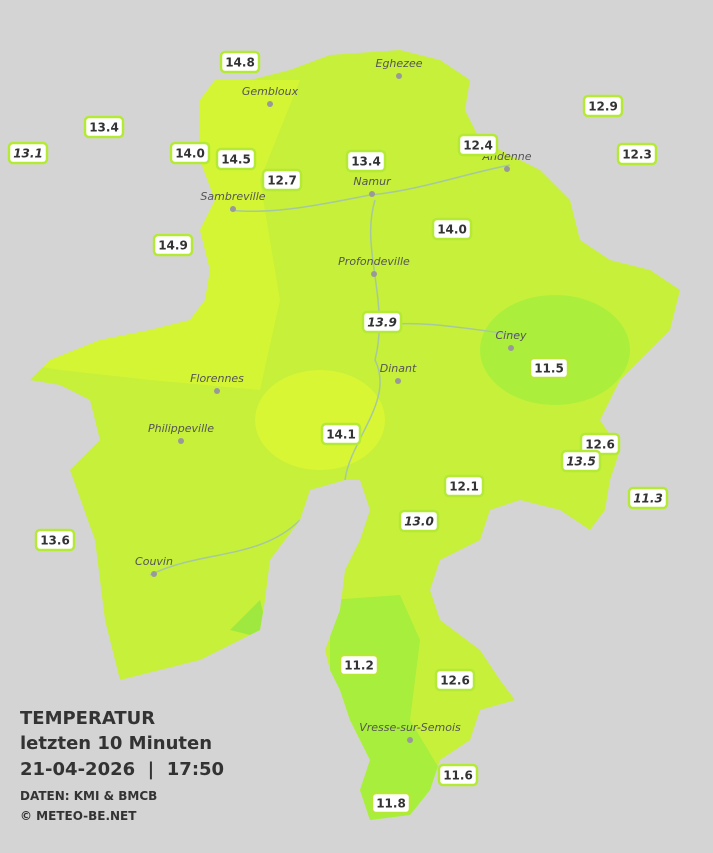  Describe the element at coordinates (181, 428) in the screenshot. I see `town-label: Philippeville` at that location.